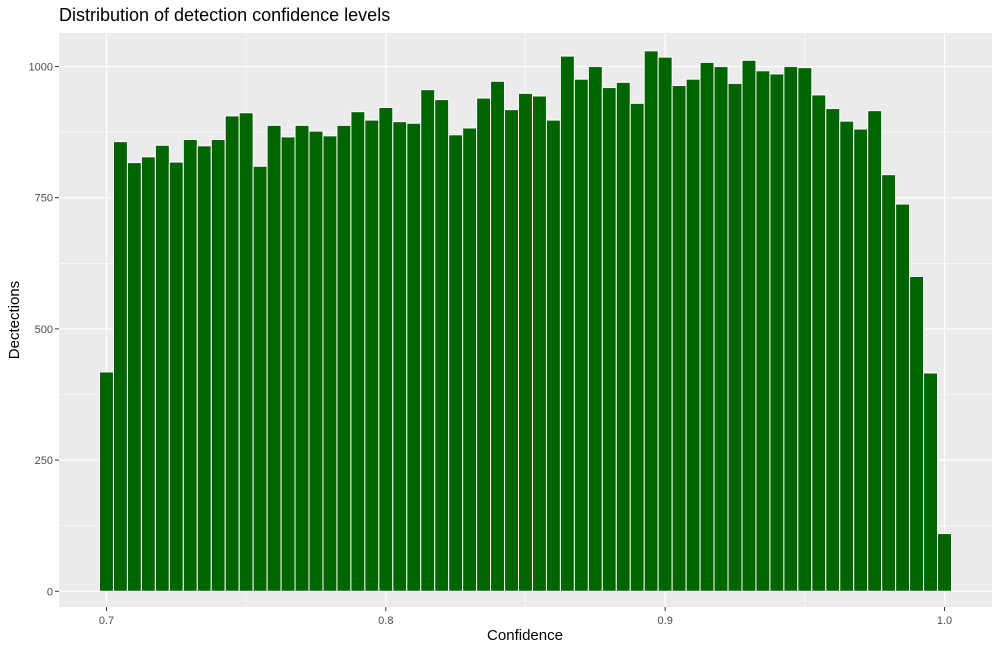 This screenshot has height=651, width=1000. What do you see at coordinates (14, 320) in the screenshot?
I see `y-axis-title: Dectections` at bounding box center [14, 320].